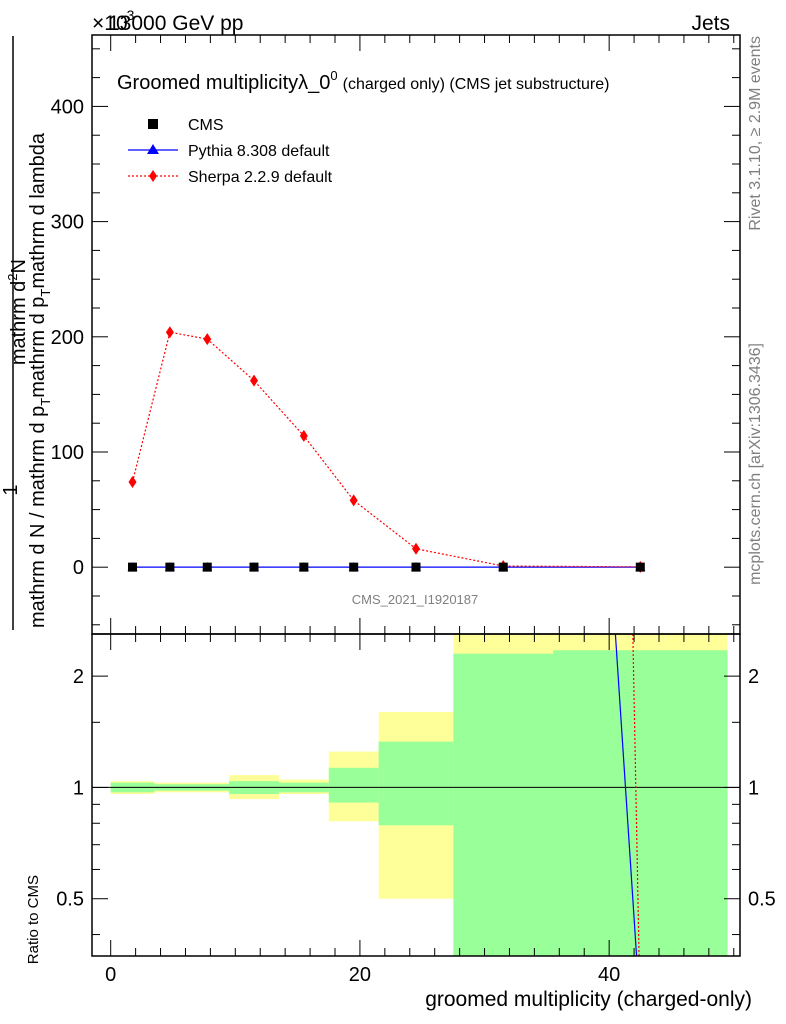 This screenshot has height=1024, width=786. What do you see at coordinates (609, 975) in the screenshot?
I see `ratio-xtick-label-2: 40` at bounding box center [609, 975].